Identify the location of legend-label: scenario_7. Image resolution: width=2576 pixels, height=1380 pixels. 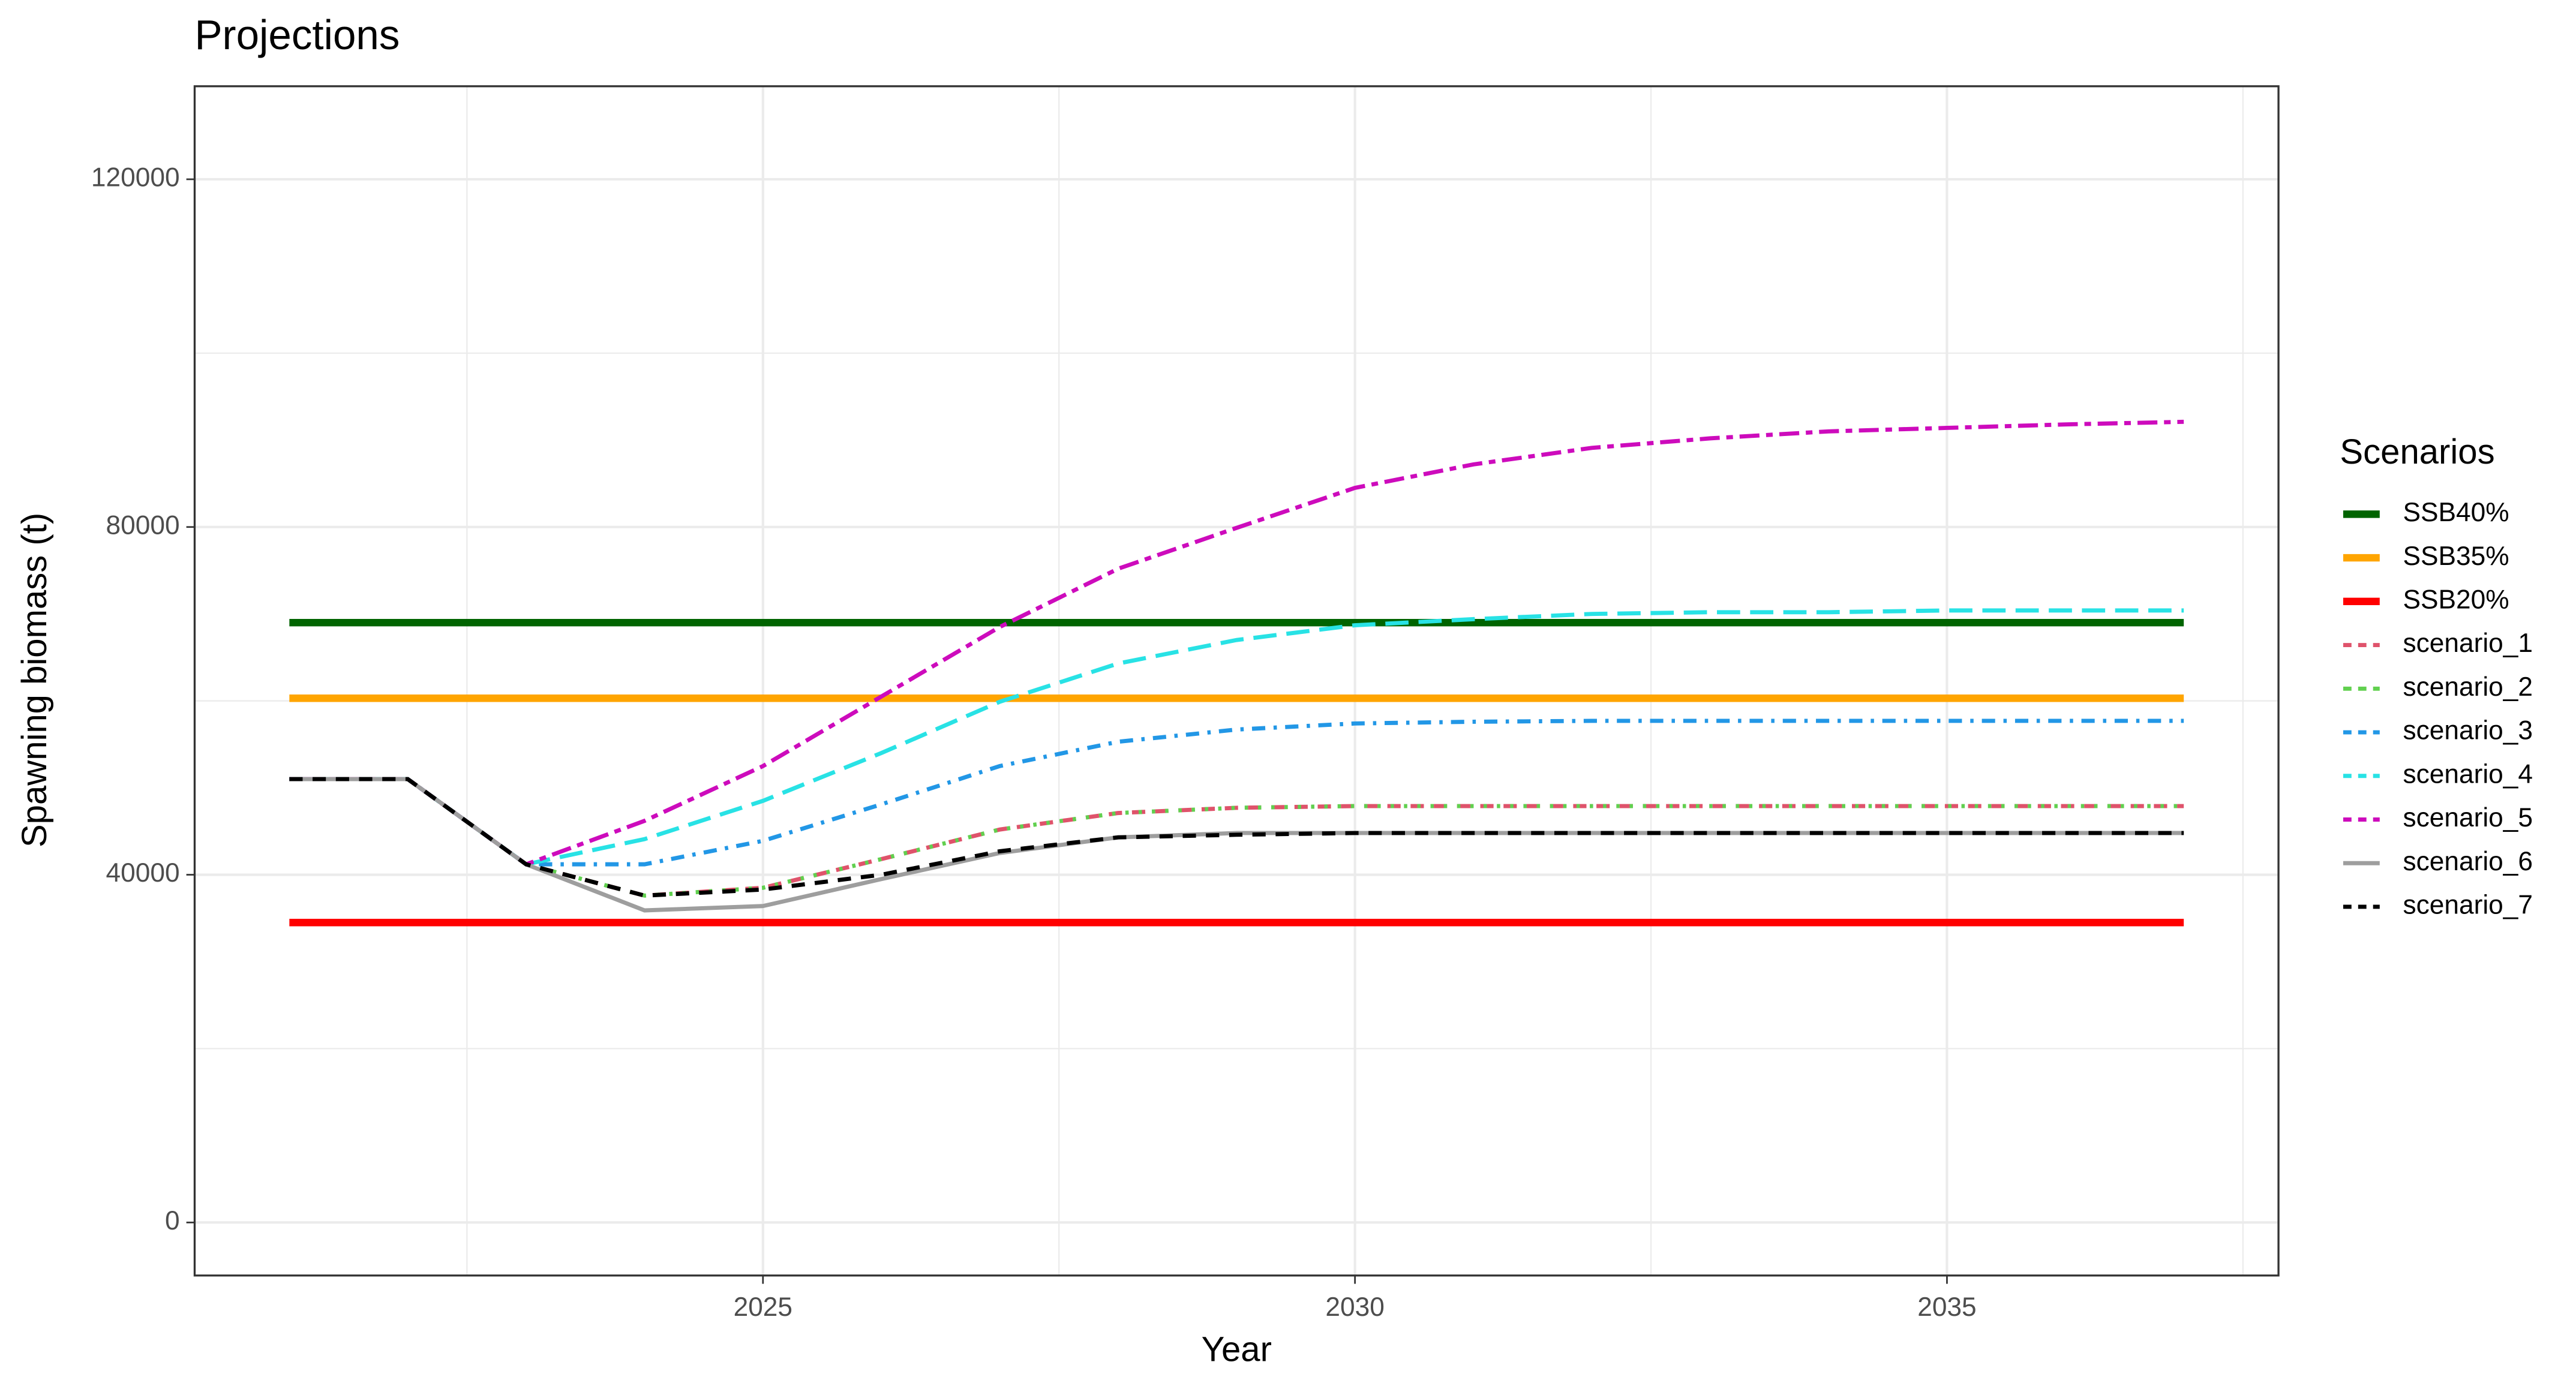
(2468, 906).